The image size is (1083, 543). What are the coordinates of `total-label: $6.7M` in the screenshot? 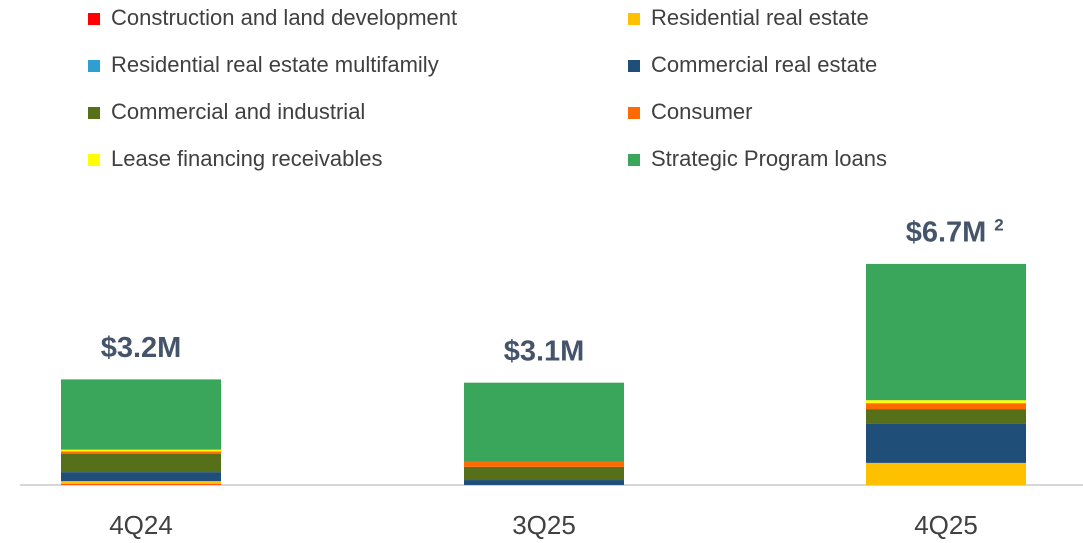 It's located at (946, 233).